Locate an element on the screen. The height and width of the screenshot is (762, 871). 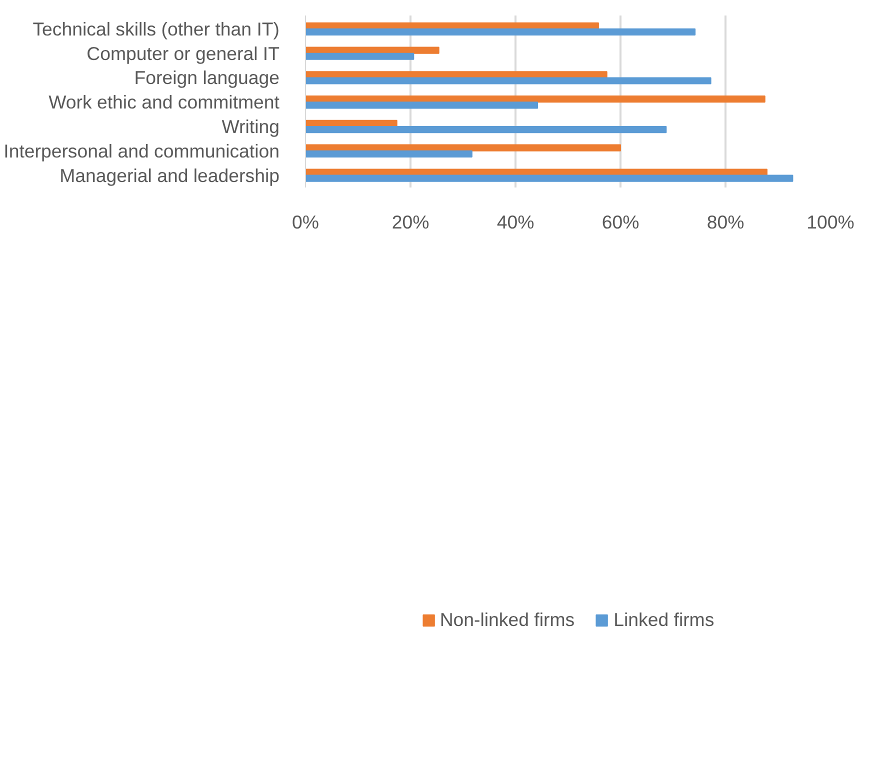
legend-label: Non-linked firms is located at coordinates (507, 619).